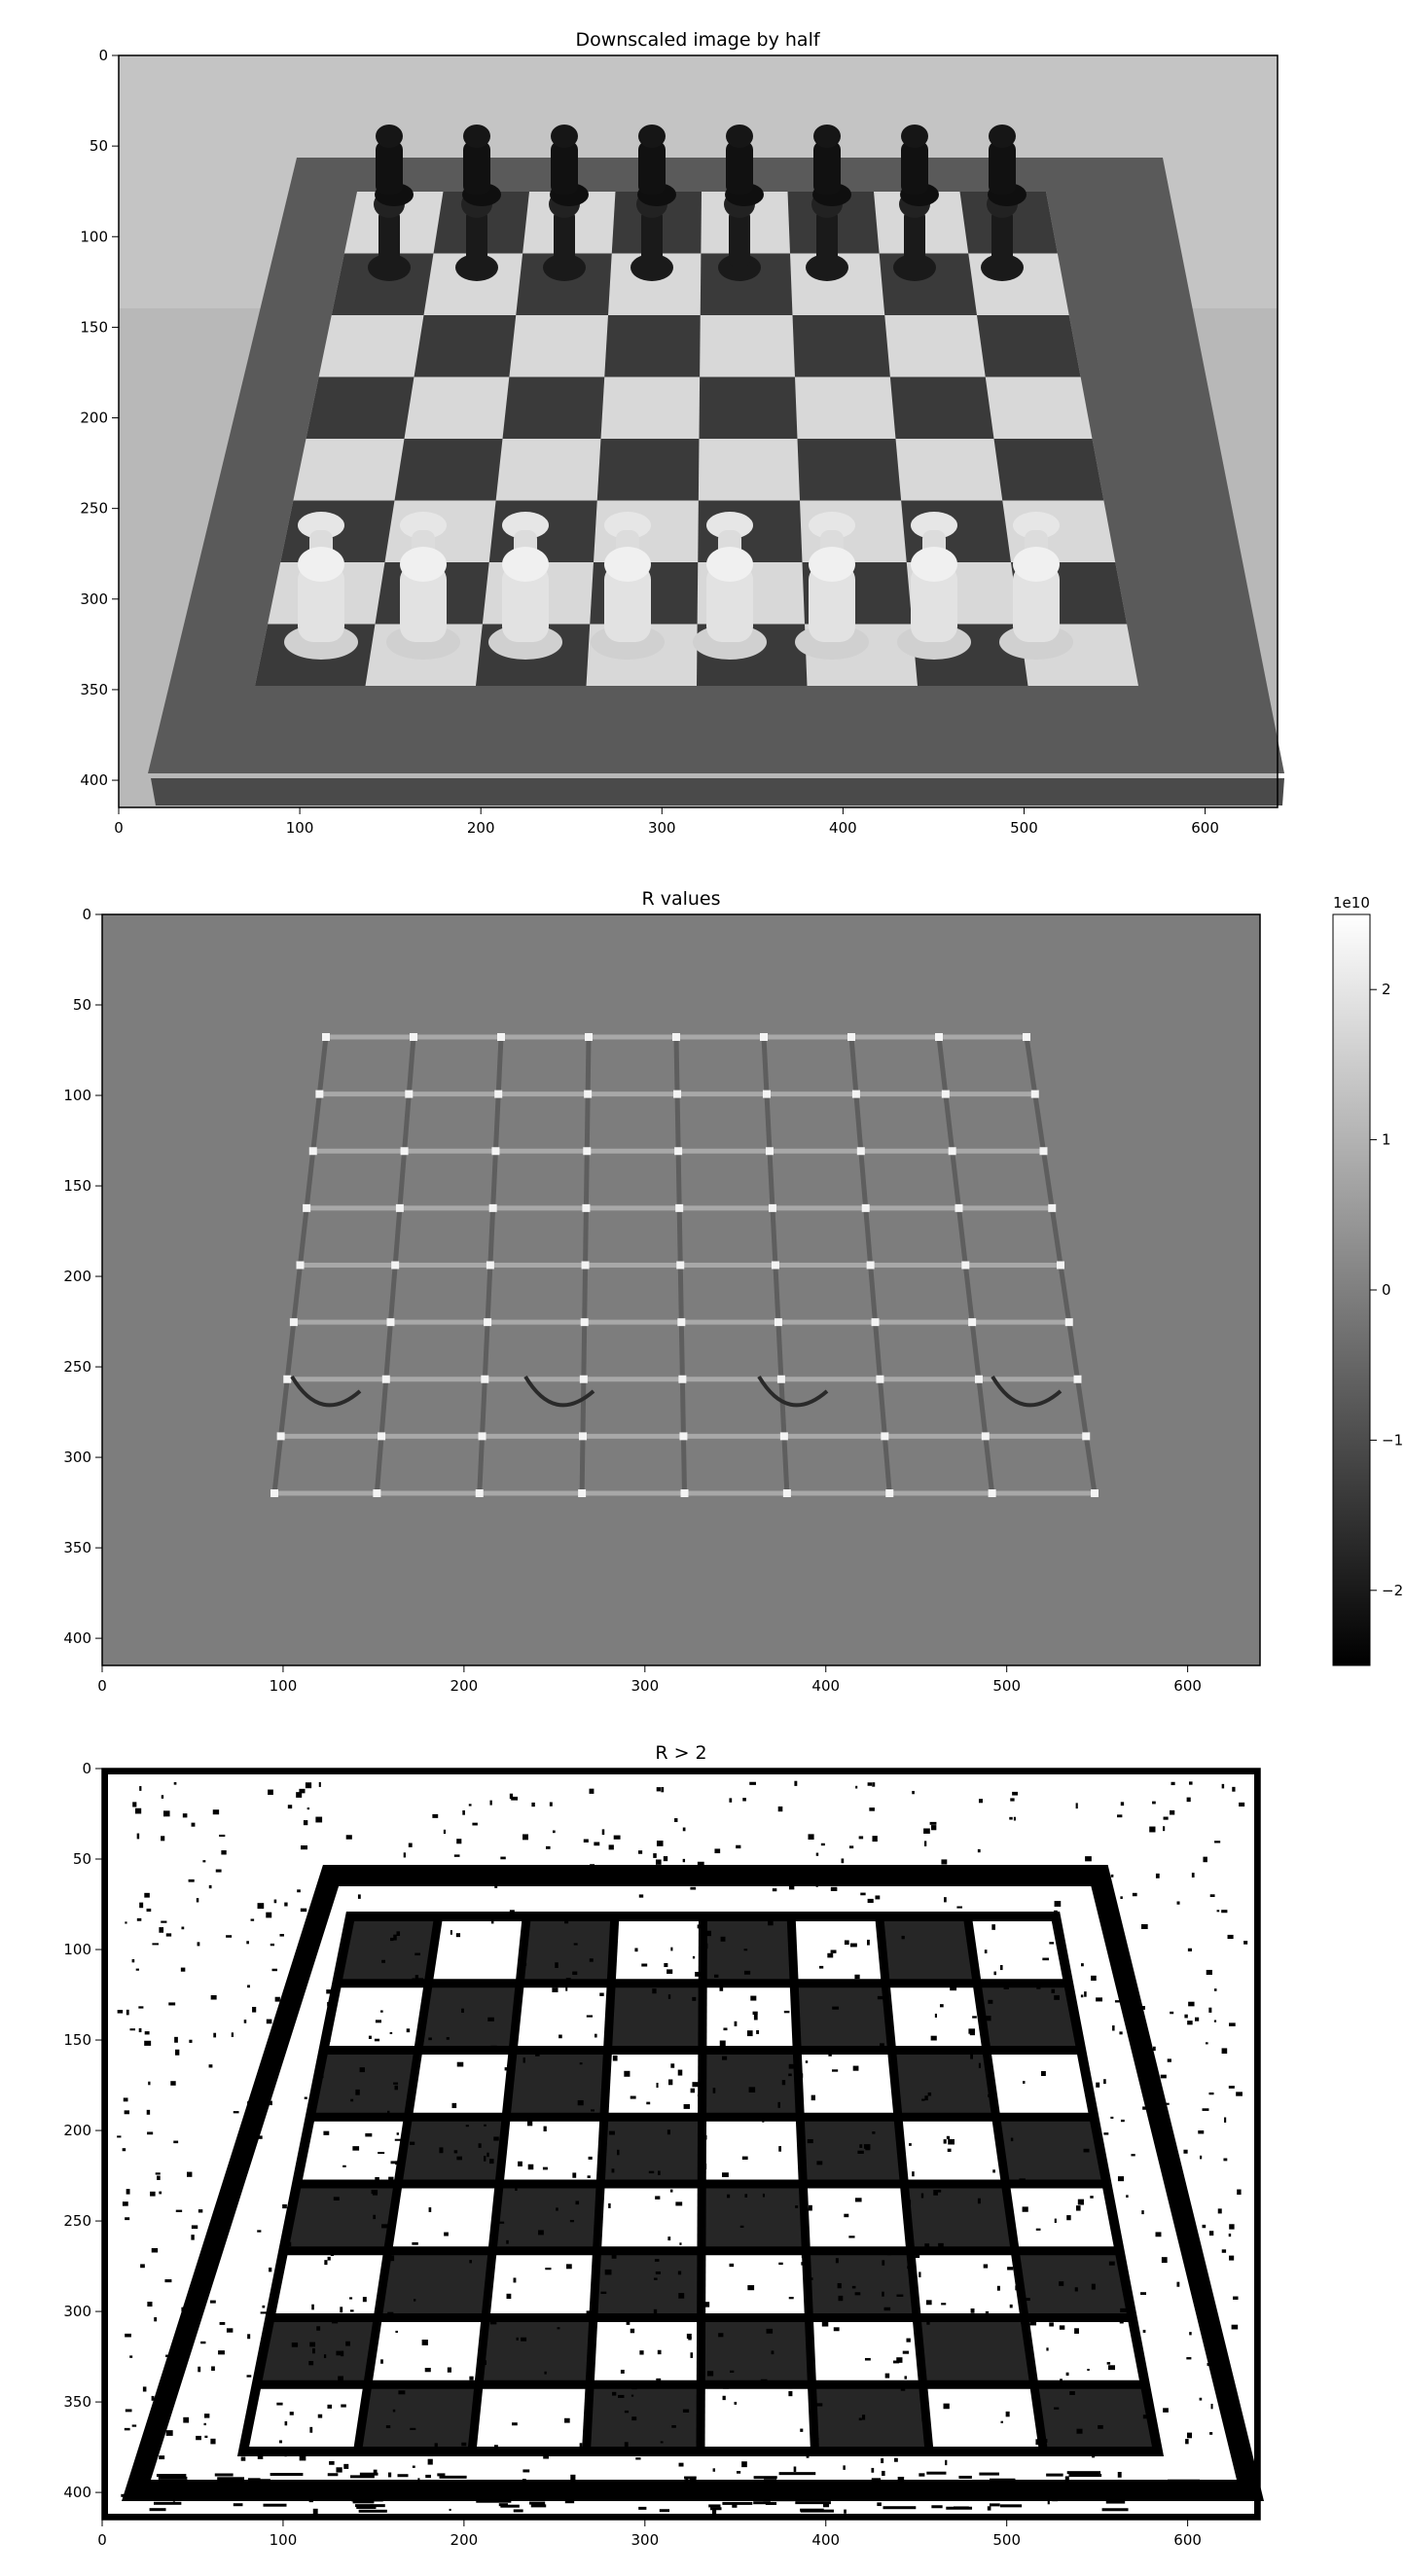 This screenshot has width=1405, height=2576. I want to click on colorbar-tick-label: −2, so click(1392, 1590).